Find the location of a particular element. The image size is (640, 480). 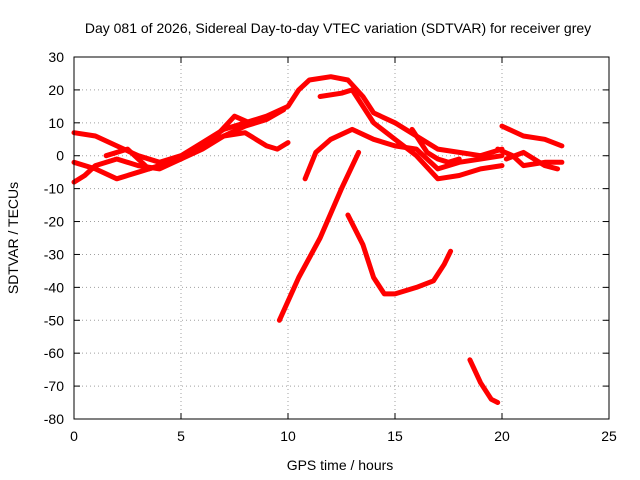

y-tick-label: -20 is located at coordinates (54, 222).